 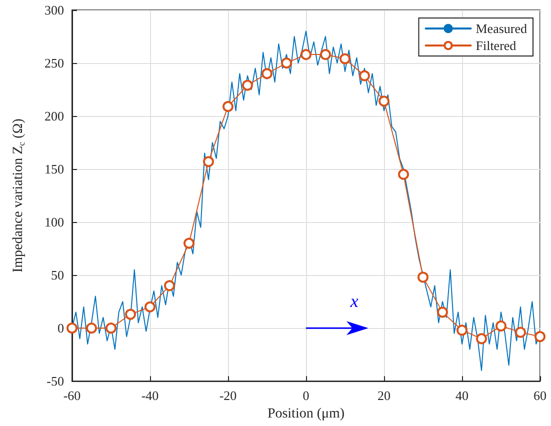 What do you see at coordinates (54, 116) in the screenshot?
I see `y-tick-label: 200` at bounding box center [54, 116].